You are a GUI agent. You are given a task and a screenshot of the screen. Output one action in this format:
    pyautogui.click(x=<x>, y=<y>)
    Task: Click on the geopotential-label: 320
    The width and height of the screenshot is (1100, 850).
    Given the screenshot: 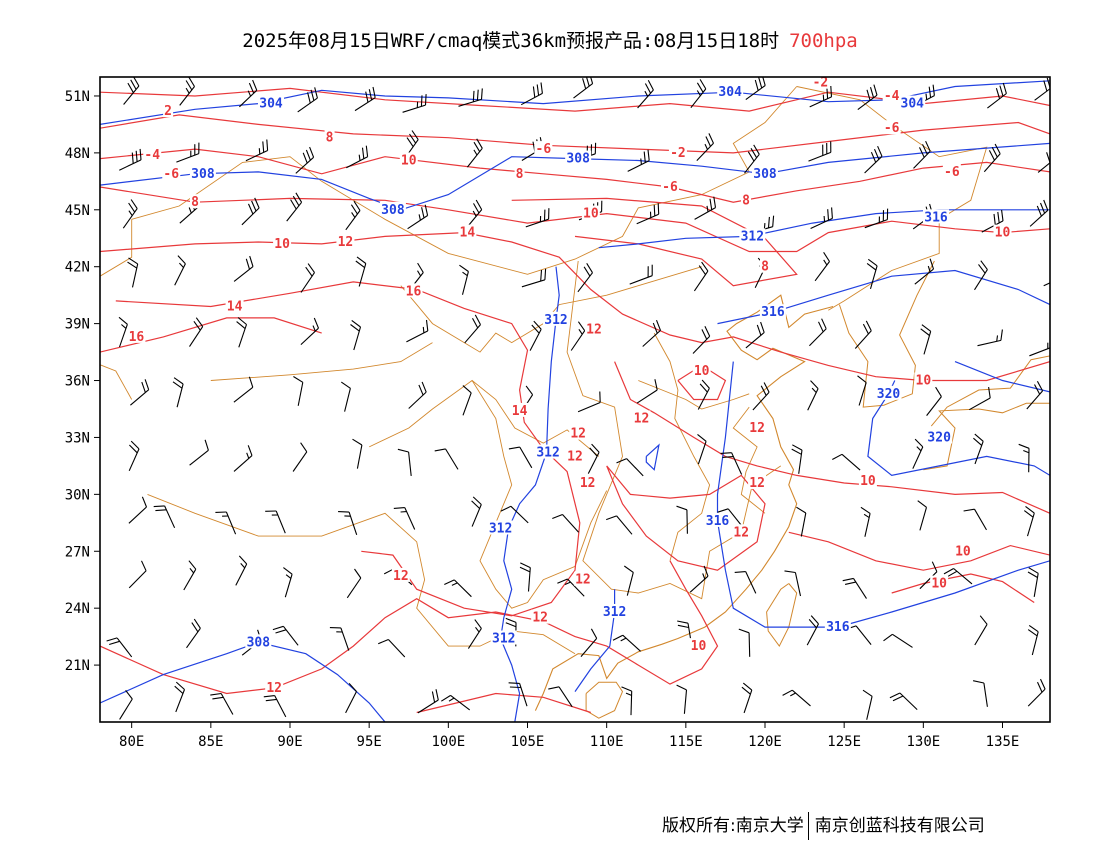 What is the action you would take?
    pyautogui.click(x=889, y=394)
    